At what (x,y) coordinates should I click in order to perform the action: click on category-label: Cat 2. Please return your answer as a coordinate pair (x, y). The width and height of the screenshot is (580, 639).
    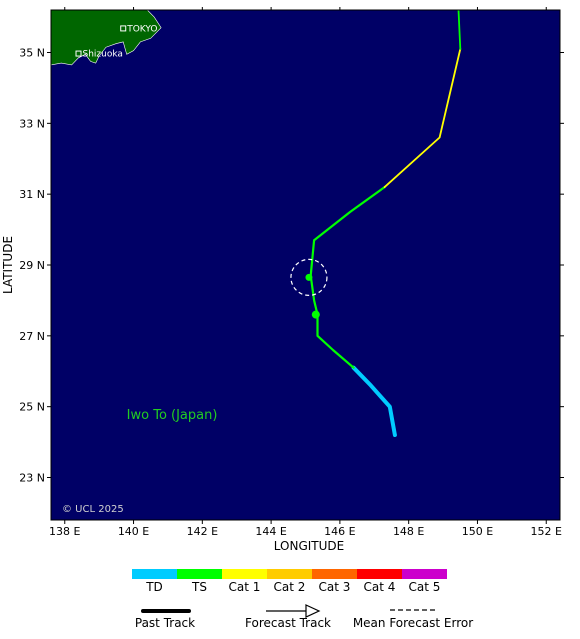
    Looking at the image, I should click on (290, 587).